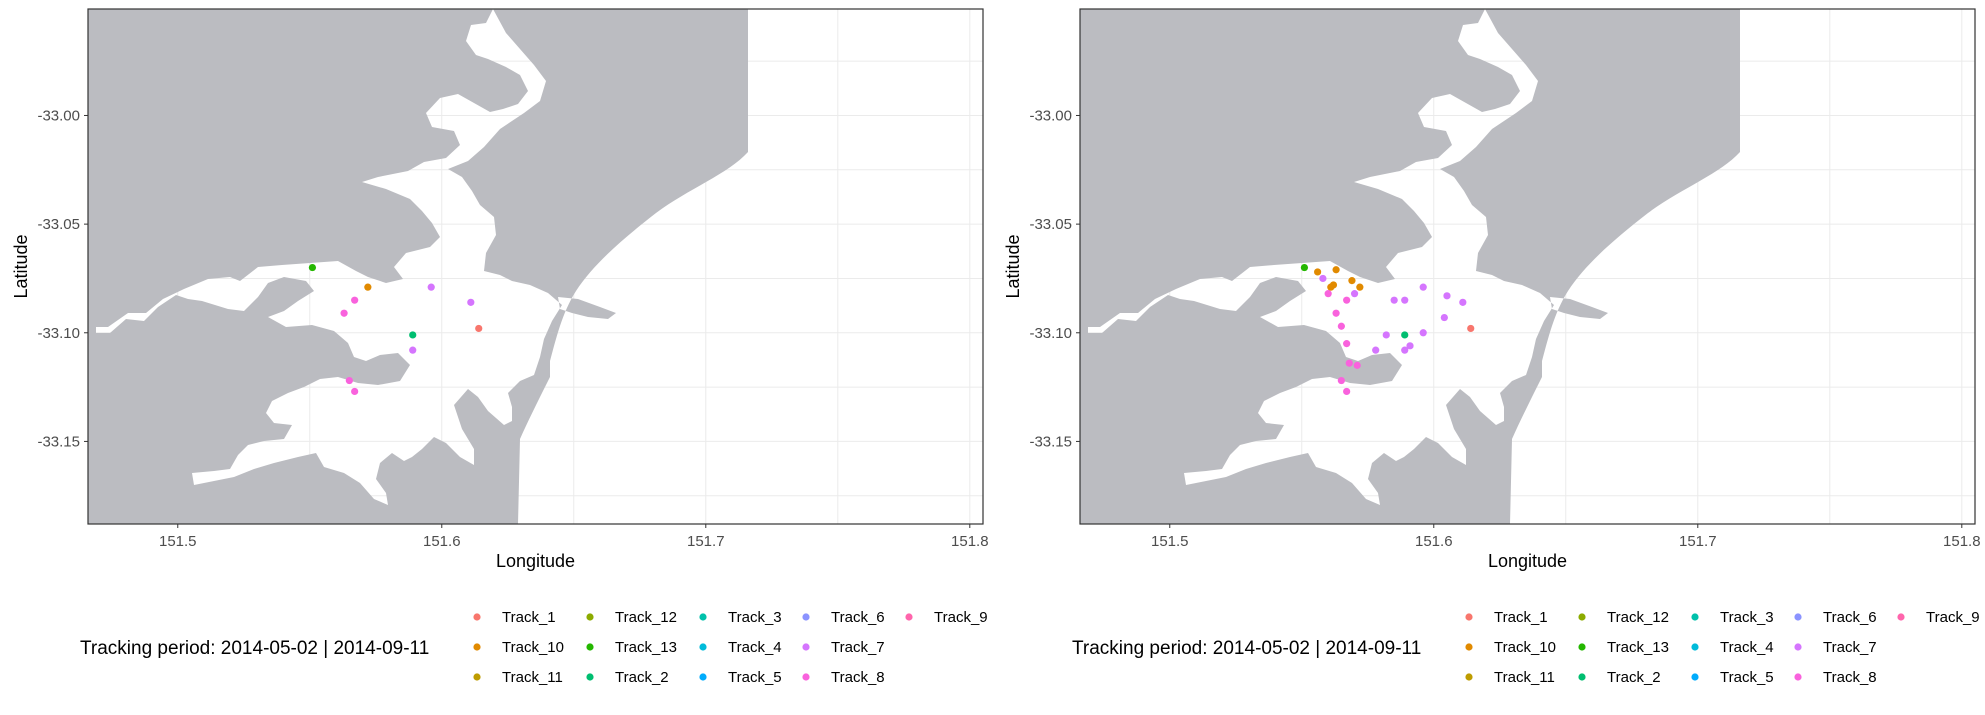 Image resolution: width=1985 pixels, height=715 pixels. I want to click on legend-item: Track_7, so click(1835, 647).